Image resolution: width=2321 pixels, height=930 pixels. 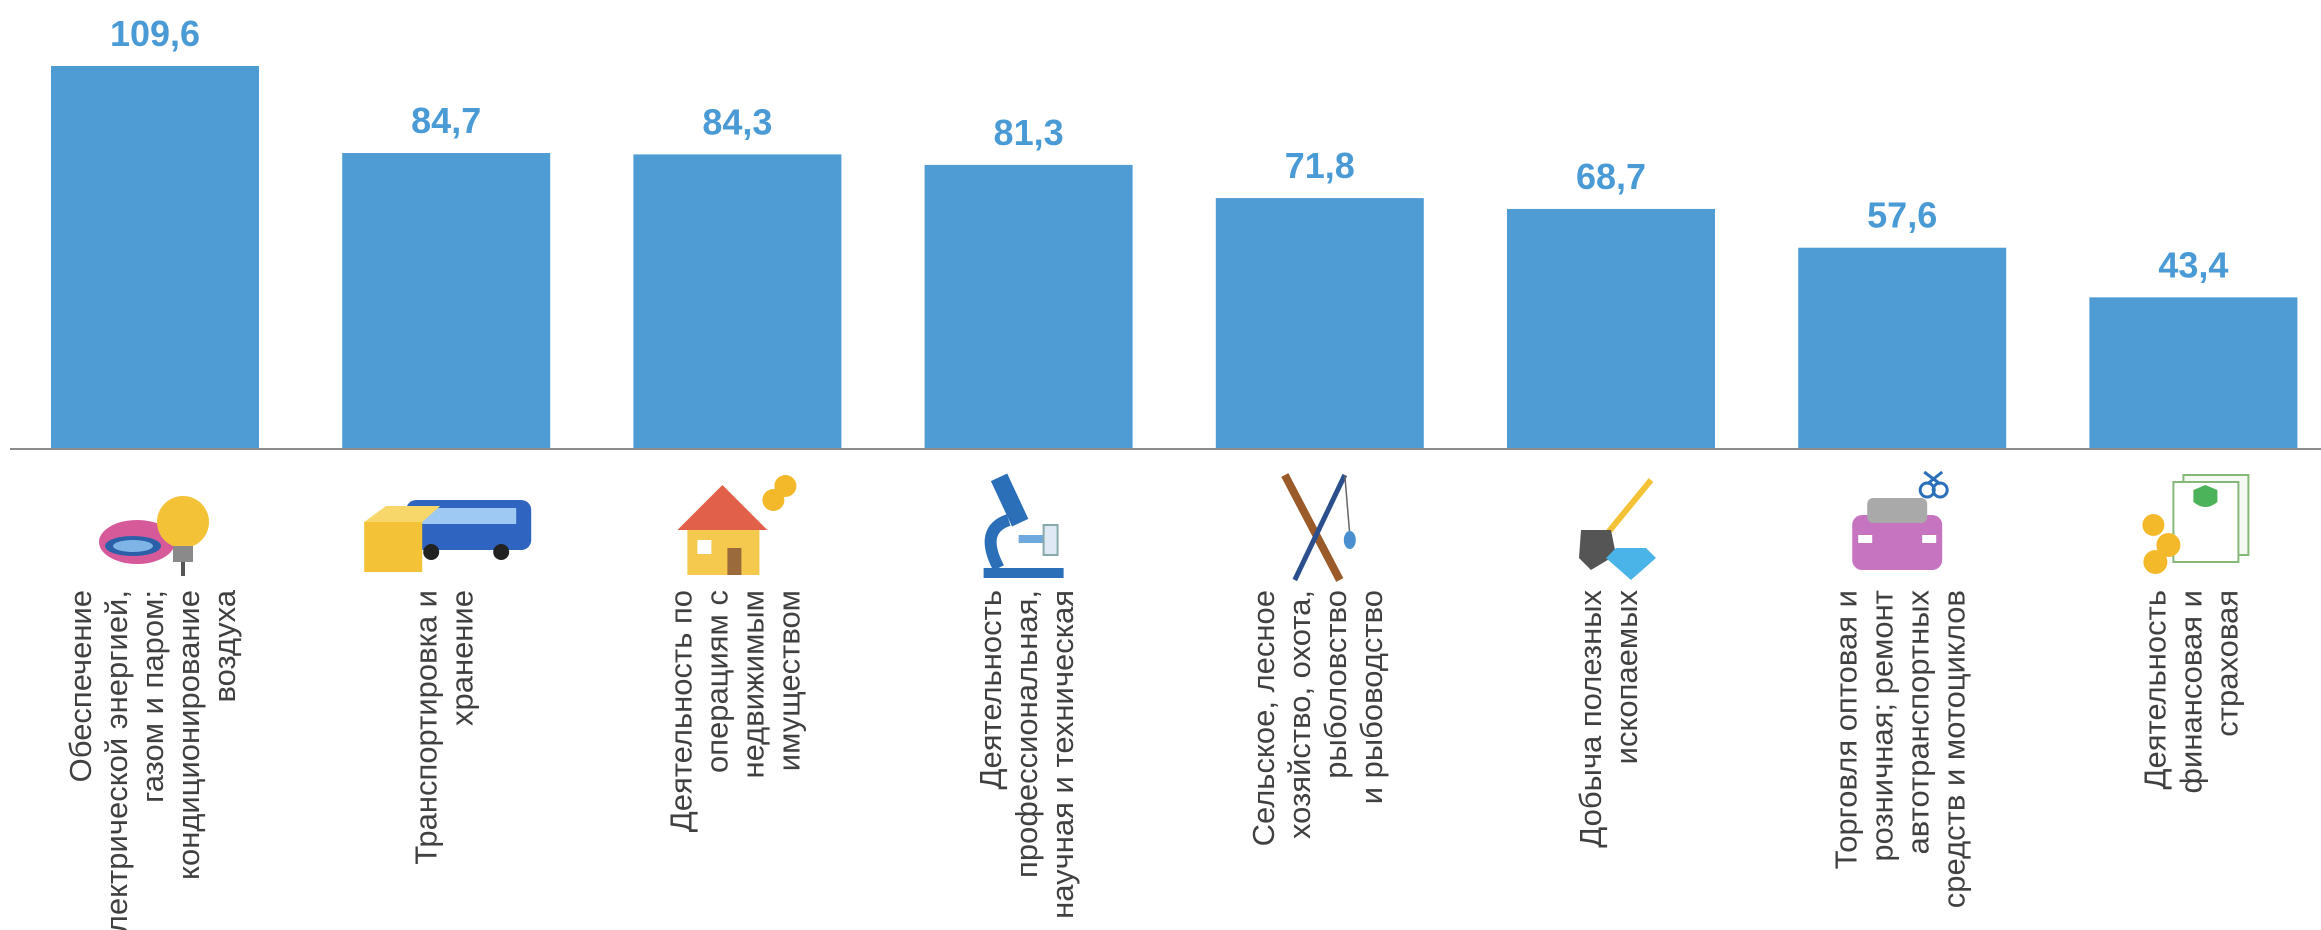 I want to click on category-label-line: имуществом, so click(x=789, y=680).